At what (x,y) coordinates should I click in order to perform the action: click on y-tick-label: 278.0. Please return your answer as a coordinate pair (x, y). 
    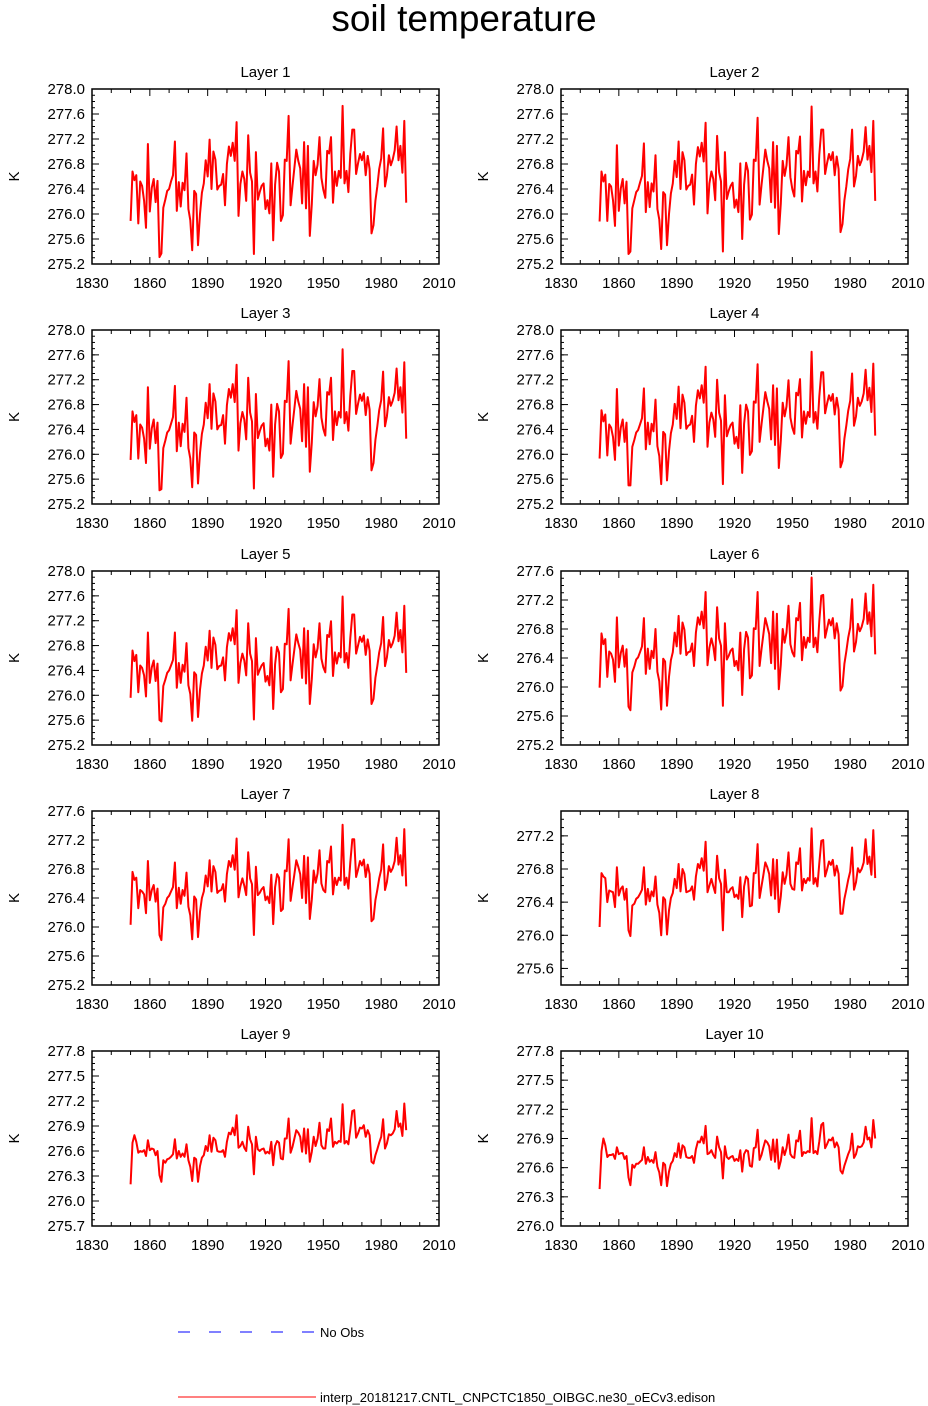
    Looking at the image, I should click on (66, 571).